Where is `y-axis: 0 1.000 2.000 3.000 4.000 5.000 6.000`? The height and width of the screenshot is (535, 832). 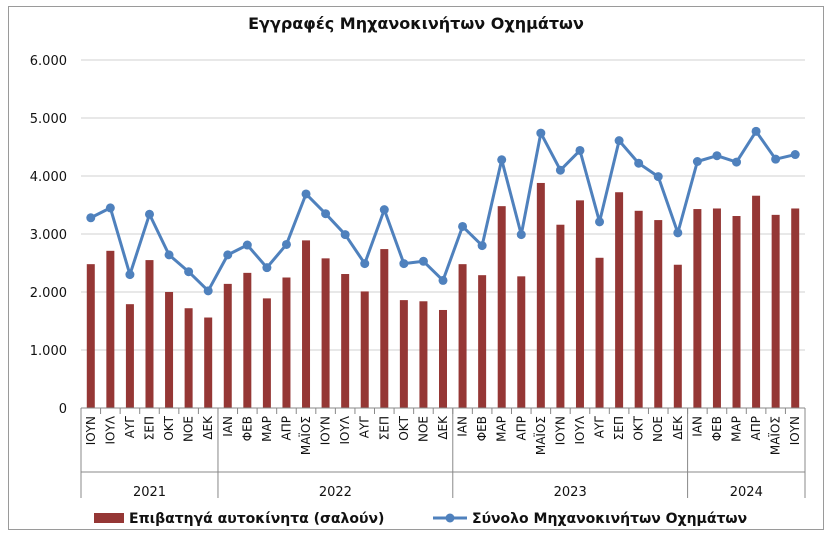 y-axis: 0 1.000 2.000 3.000 4.000 5.000 6.000 is located at coordinates (48, 235).